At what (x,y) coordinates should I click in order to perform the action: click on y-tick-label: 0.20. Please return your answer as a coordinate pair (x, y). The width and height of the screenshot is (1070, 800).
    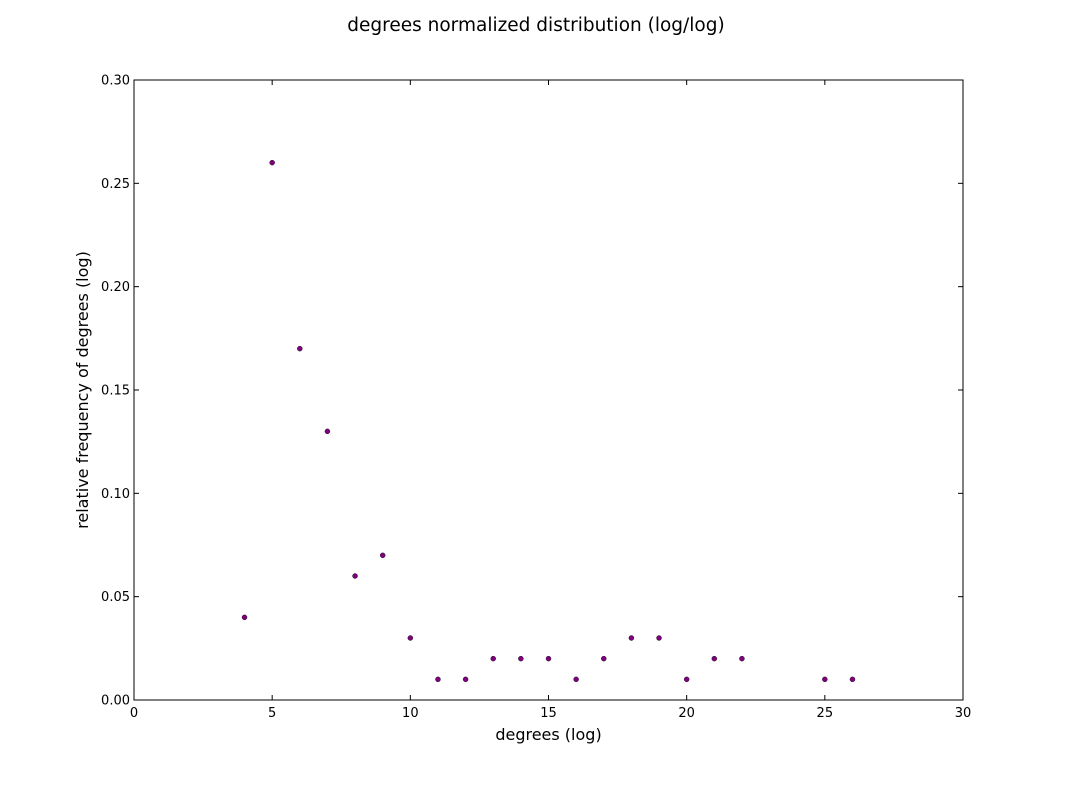
    Looking at the image, I should click on (115, 287).